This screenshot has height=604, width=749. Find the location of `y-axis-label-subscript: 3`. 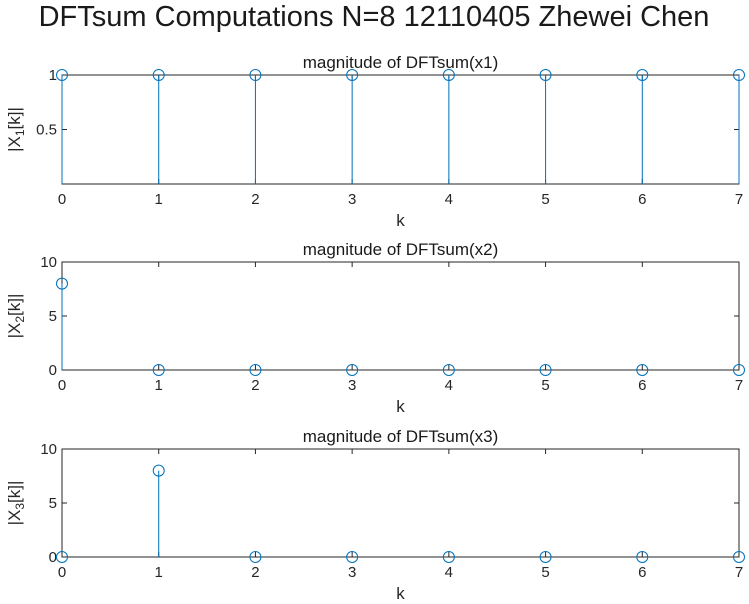

y-axis-label-subscript: 3 is located at coordinates (20, 506).